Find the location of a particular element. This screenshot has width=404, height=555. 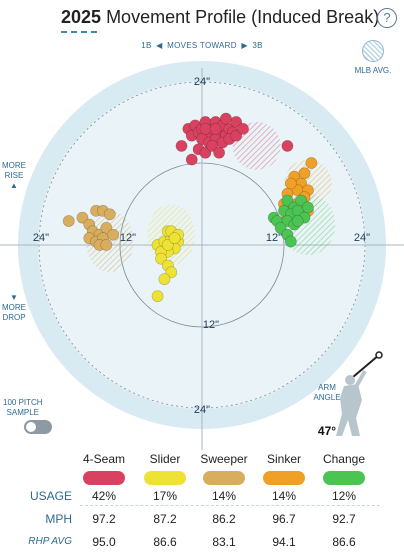

legend-sinker: Sinker is located at coordinates (284, 468).